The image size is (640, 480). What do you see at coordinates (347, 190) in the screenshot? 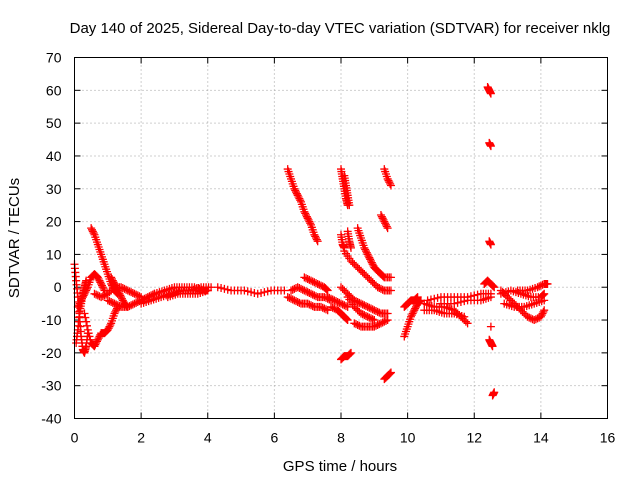
I see `series-arc-eight-b` at bounding box center [347, 190].